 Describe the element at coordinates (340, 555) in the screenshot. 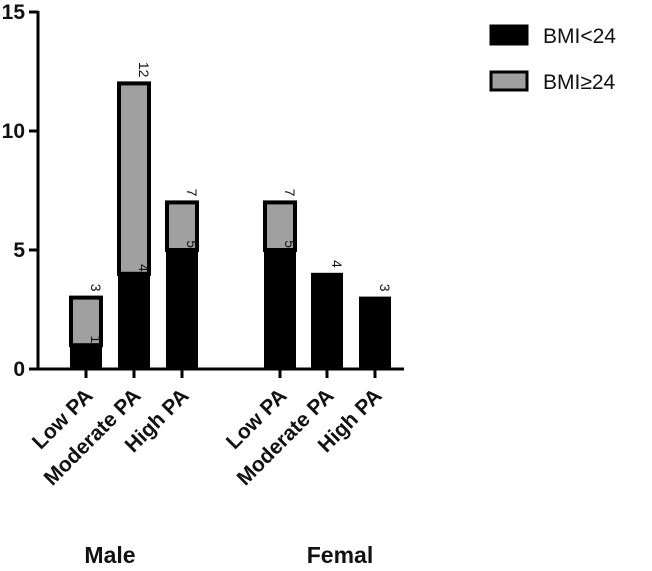

I see `group-label: Femal` at that location.